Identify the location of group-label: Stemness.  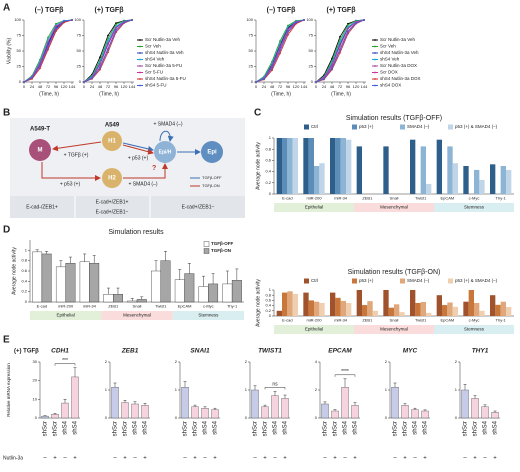
(474, 207).